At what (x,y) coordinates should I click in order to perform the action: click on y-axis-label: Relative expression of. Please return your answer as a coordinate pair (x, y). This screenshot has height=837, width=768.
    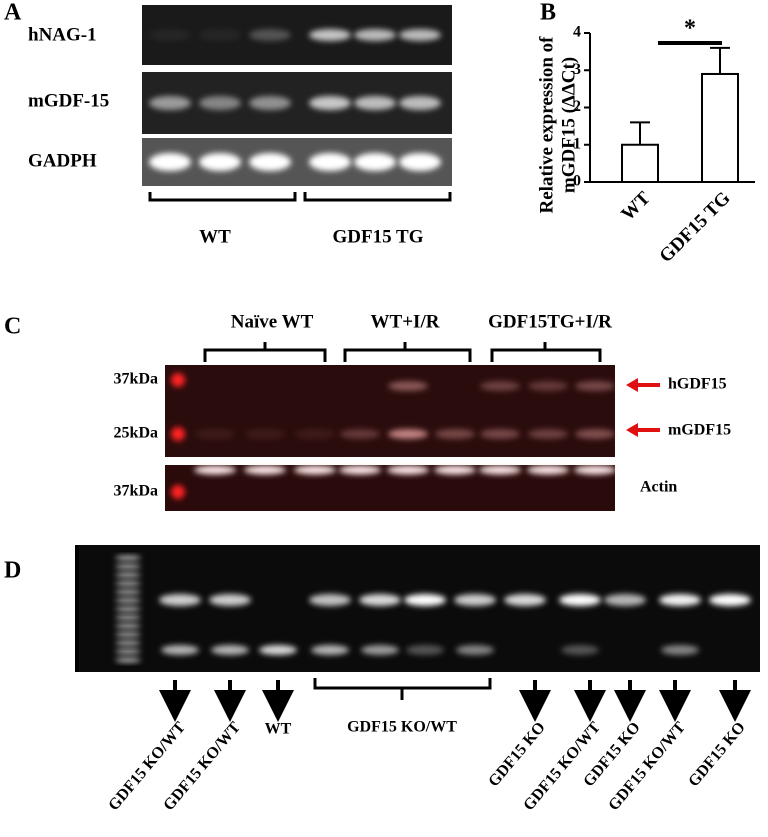
    Looking at the image, I should click on (546, 125).